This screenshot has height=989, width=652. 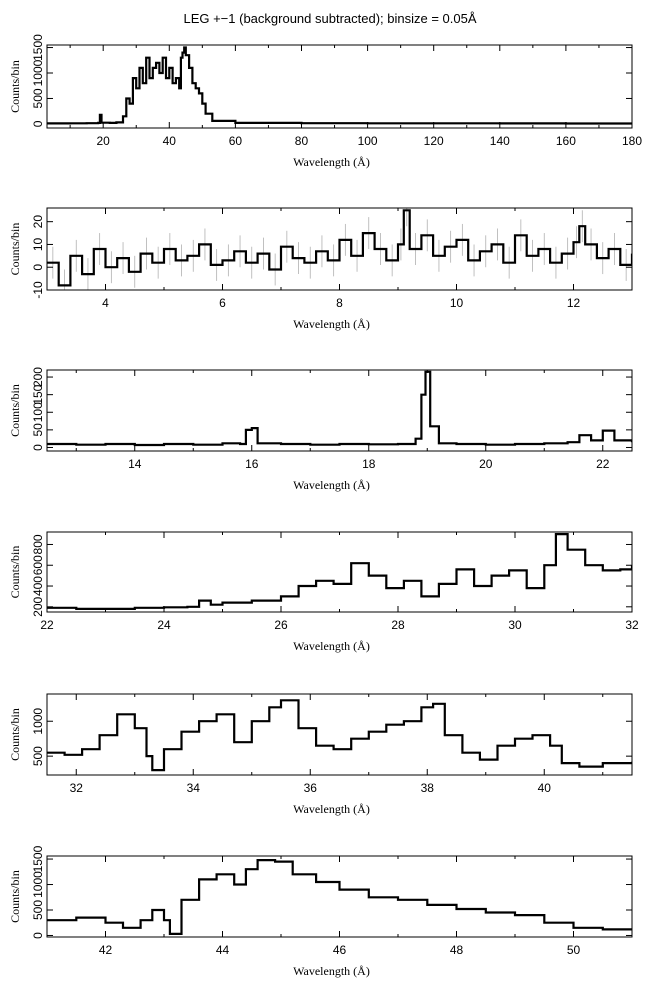 What do you see at coordinates (574, 950) in the screenshot?
I see `x-tick-label: 50` at bounding box center [574, 950].